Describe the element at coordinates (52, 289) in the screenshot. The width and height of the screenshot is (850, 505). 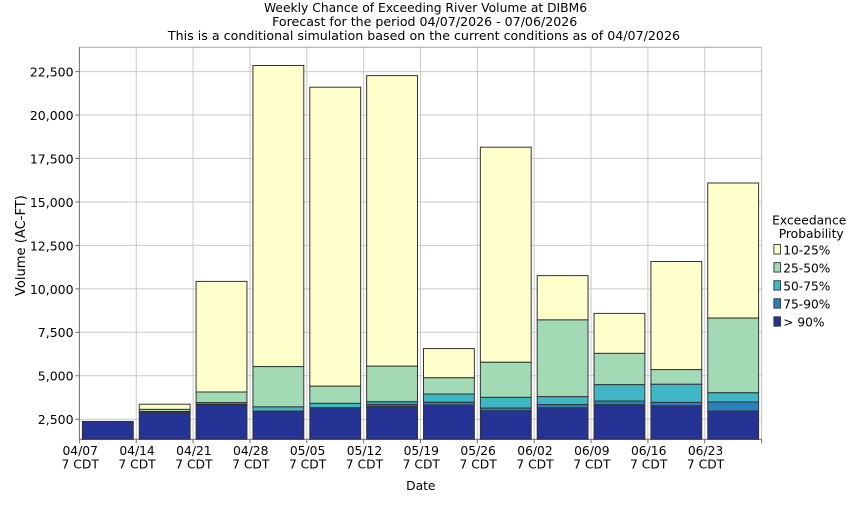
I see `svg-text: 10,000` at that location.